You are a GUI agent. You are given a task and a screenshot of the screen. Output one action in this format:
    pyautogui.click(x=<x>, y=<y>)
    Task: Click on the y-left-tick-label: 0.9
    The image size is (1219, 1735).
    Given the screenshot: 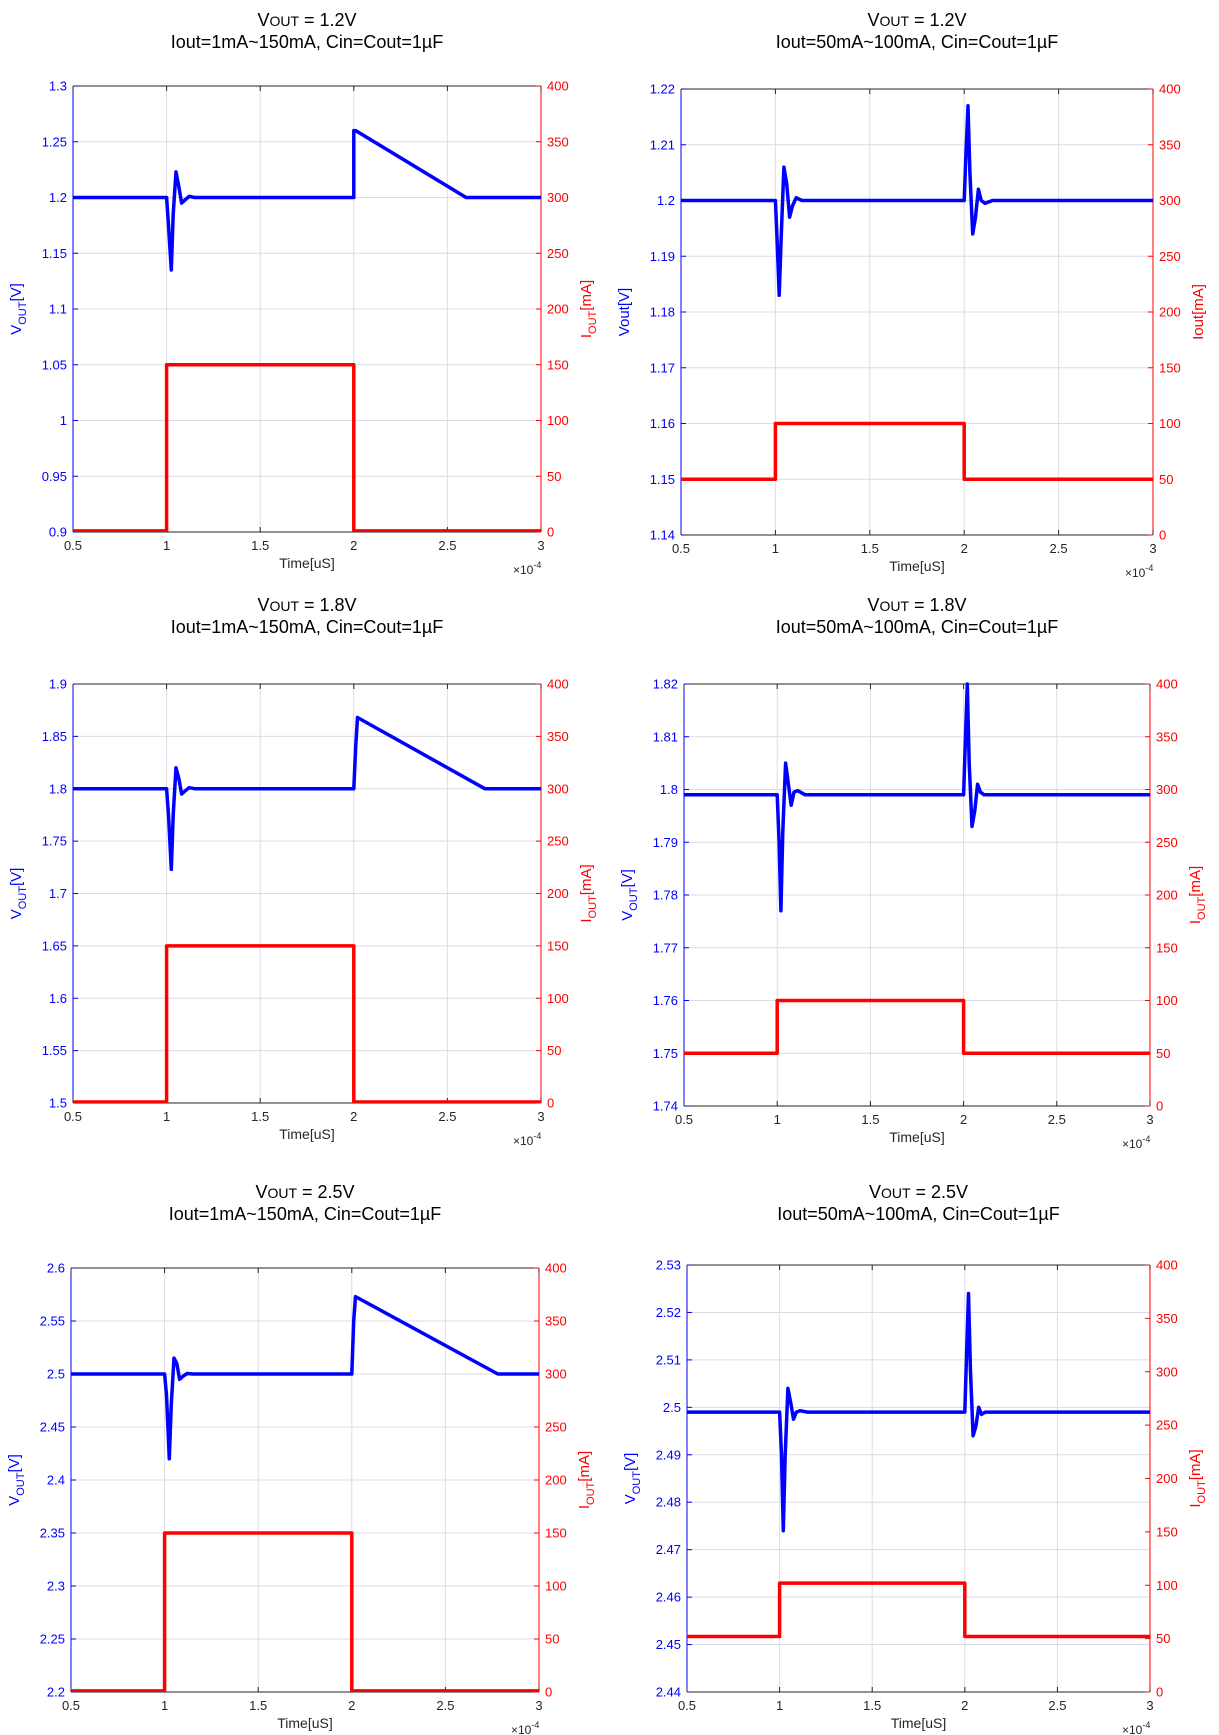 What is the action you would take?
    pyautogui.click(x=58, y=532)
    